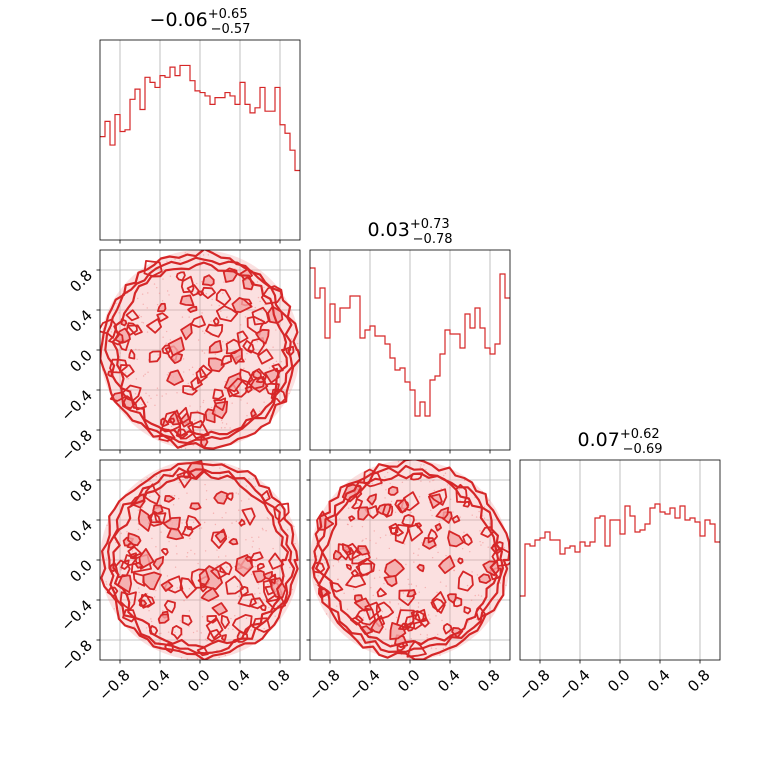 The height and width of the screenshot is (760, 760). What do you see at coordinates (620, 560) in the screenshot?
I see `hist-2-frame` at bounding box center [620, 560].